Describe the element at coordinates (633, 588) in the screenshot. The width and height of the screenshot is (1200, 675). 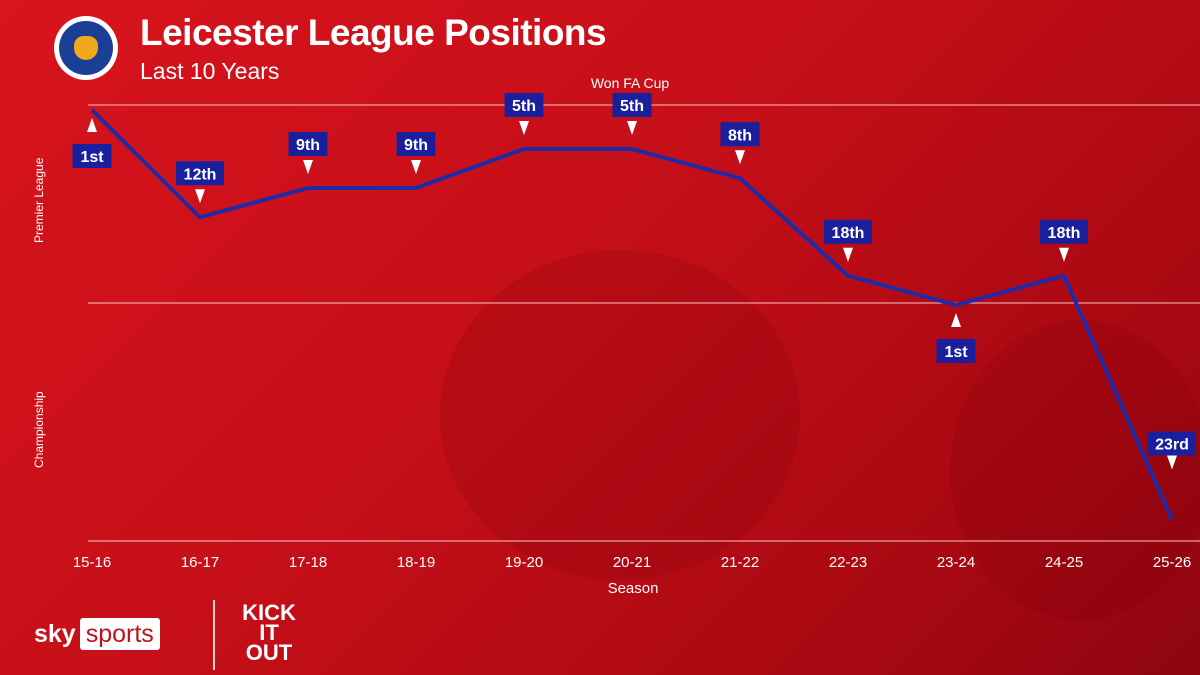
I see `x-axis-label: Season` at that location.